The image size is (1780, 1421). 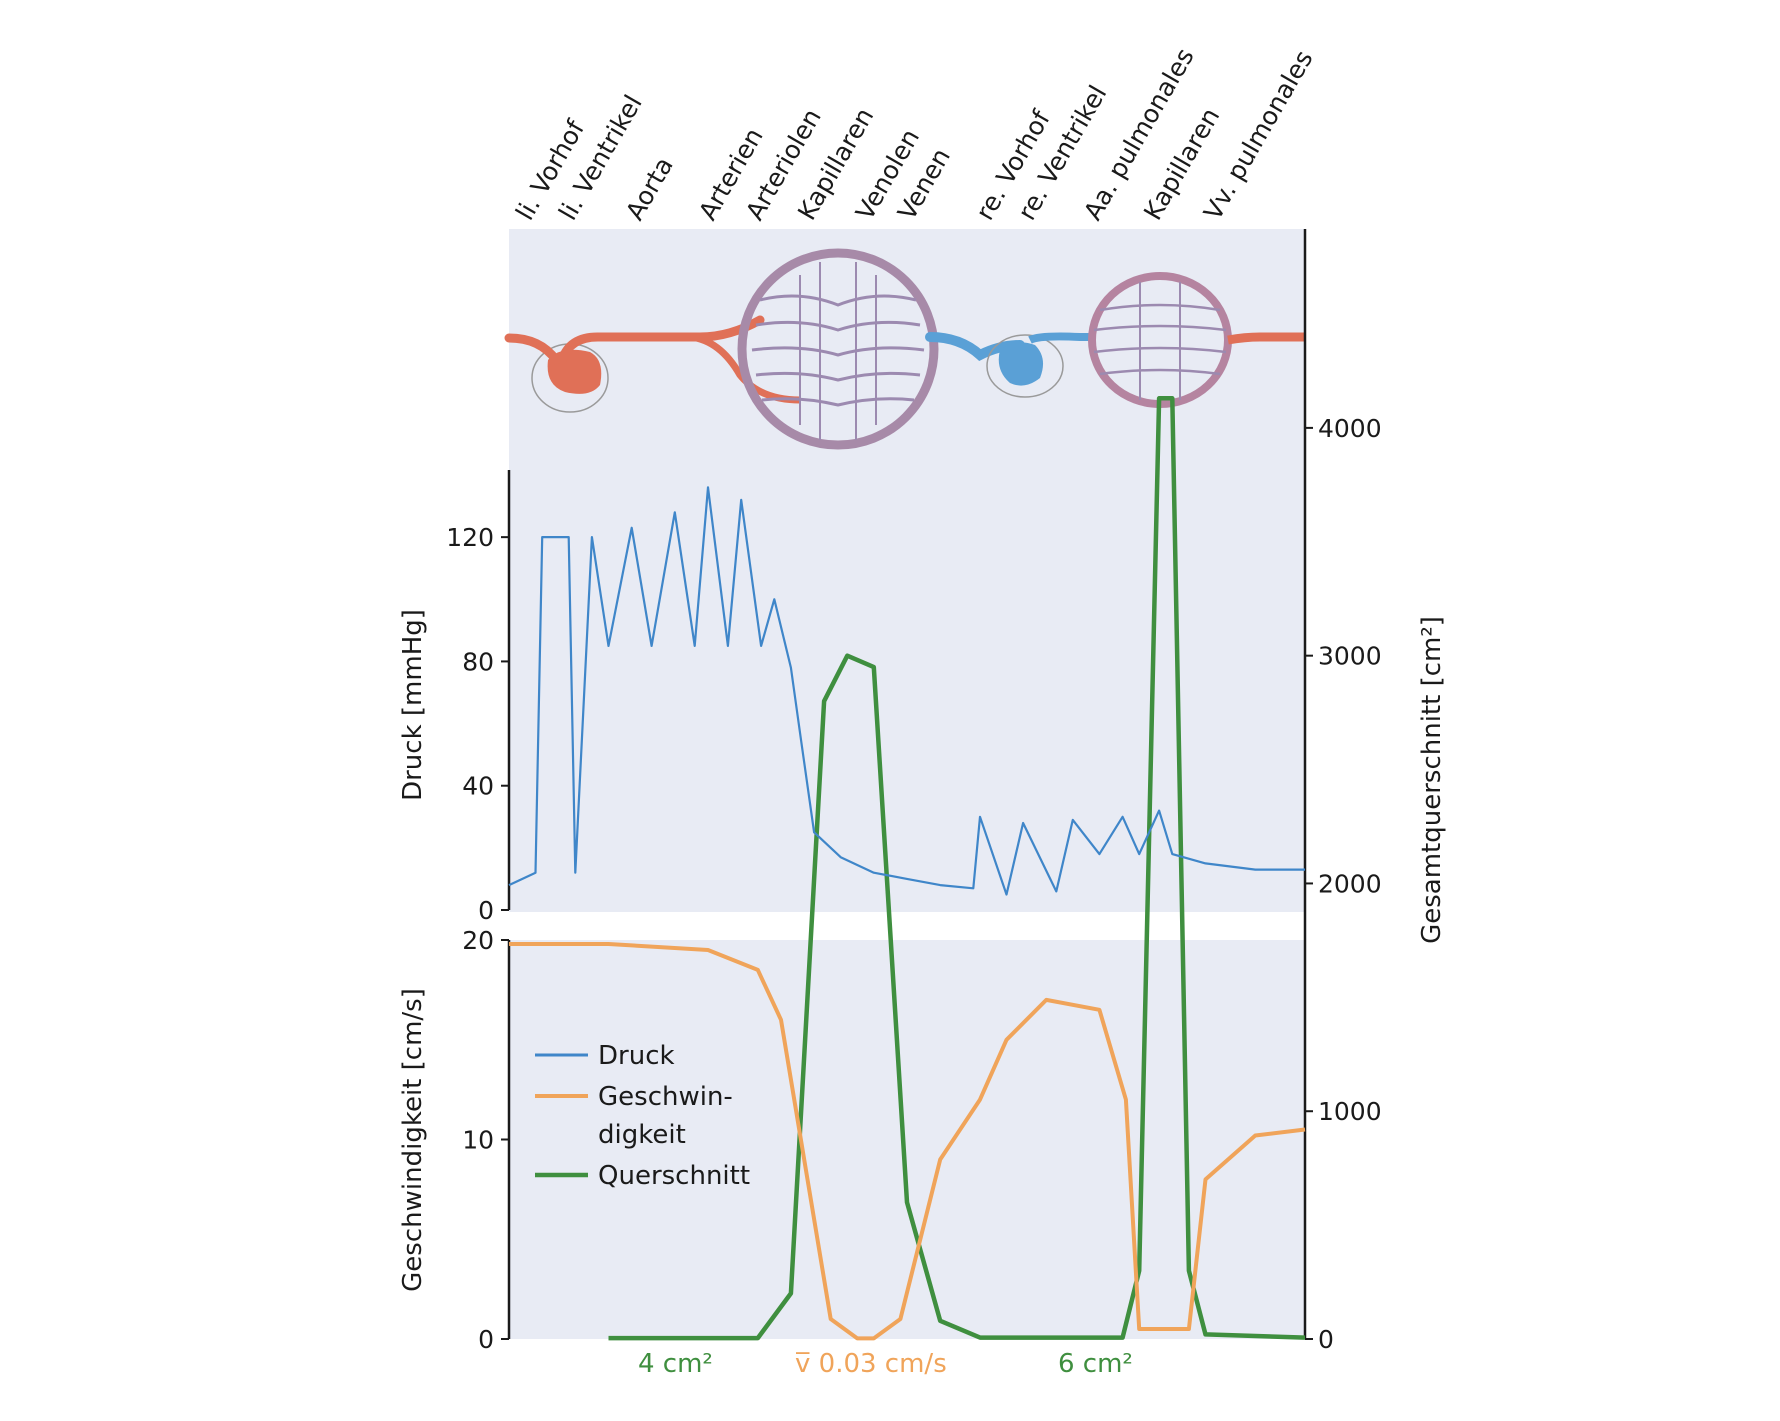 What do you see at coordinates (478, 661) in the screenshot?
I see `druck-tick-label: 80` at bounding box center [478, 661].